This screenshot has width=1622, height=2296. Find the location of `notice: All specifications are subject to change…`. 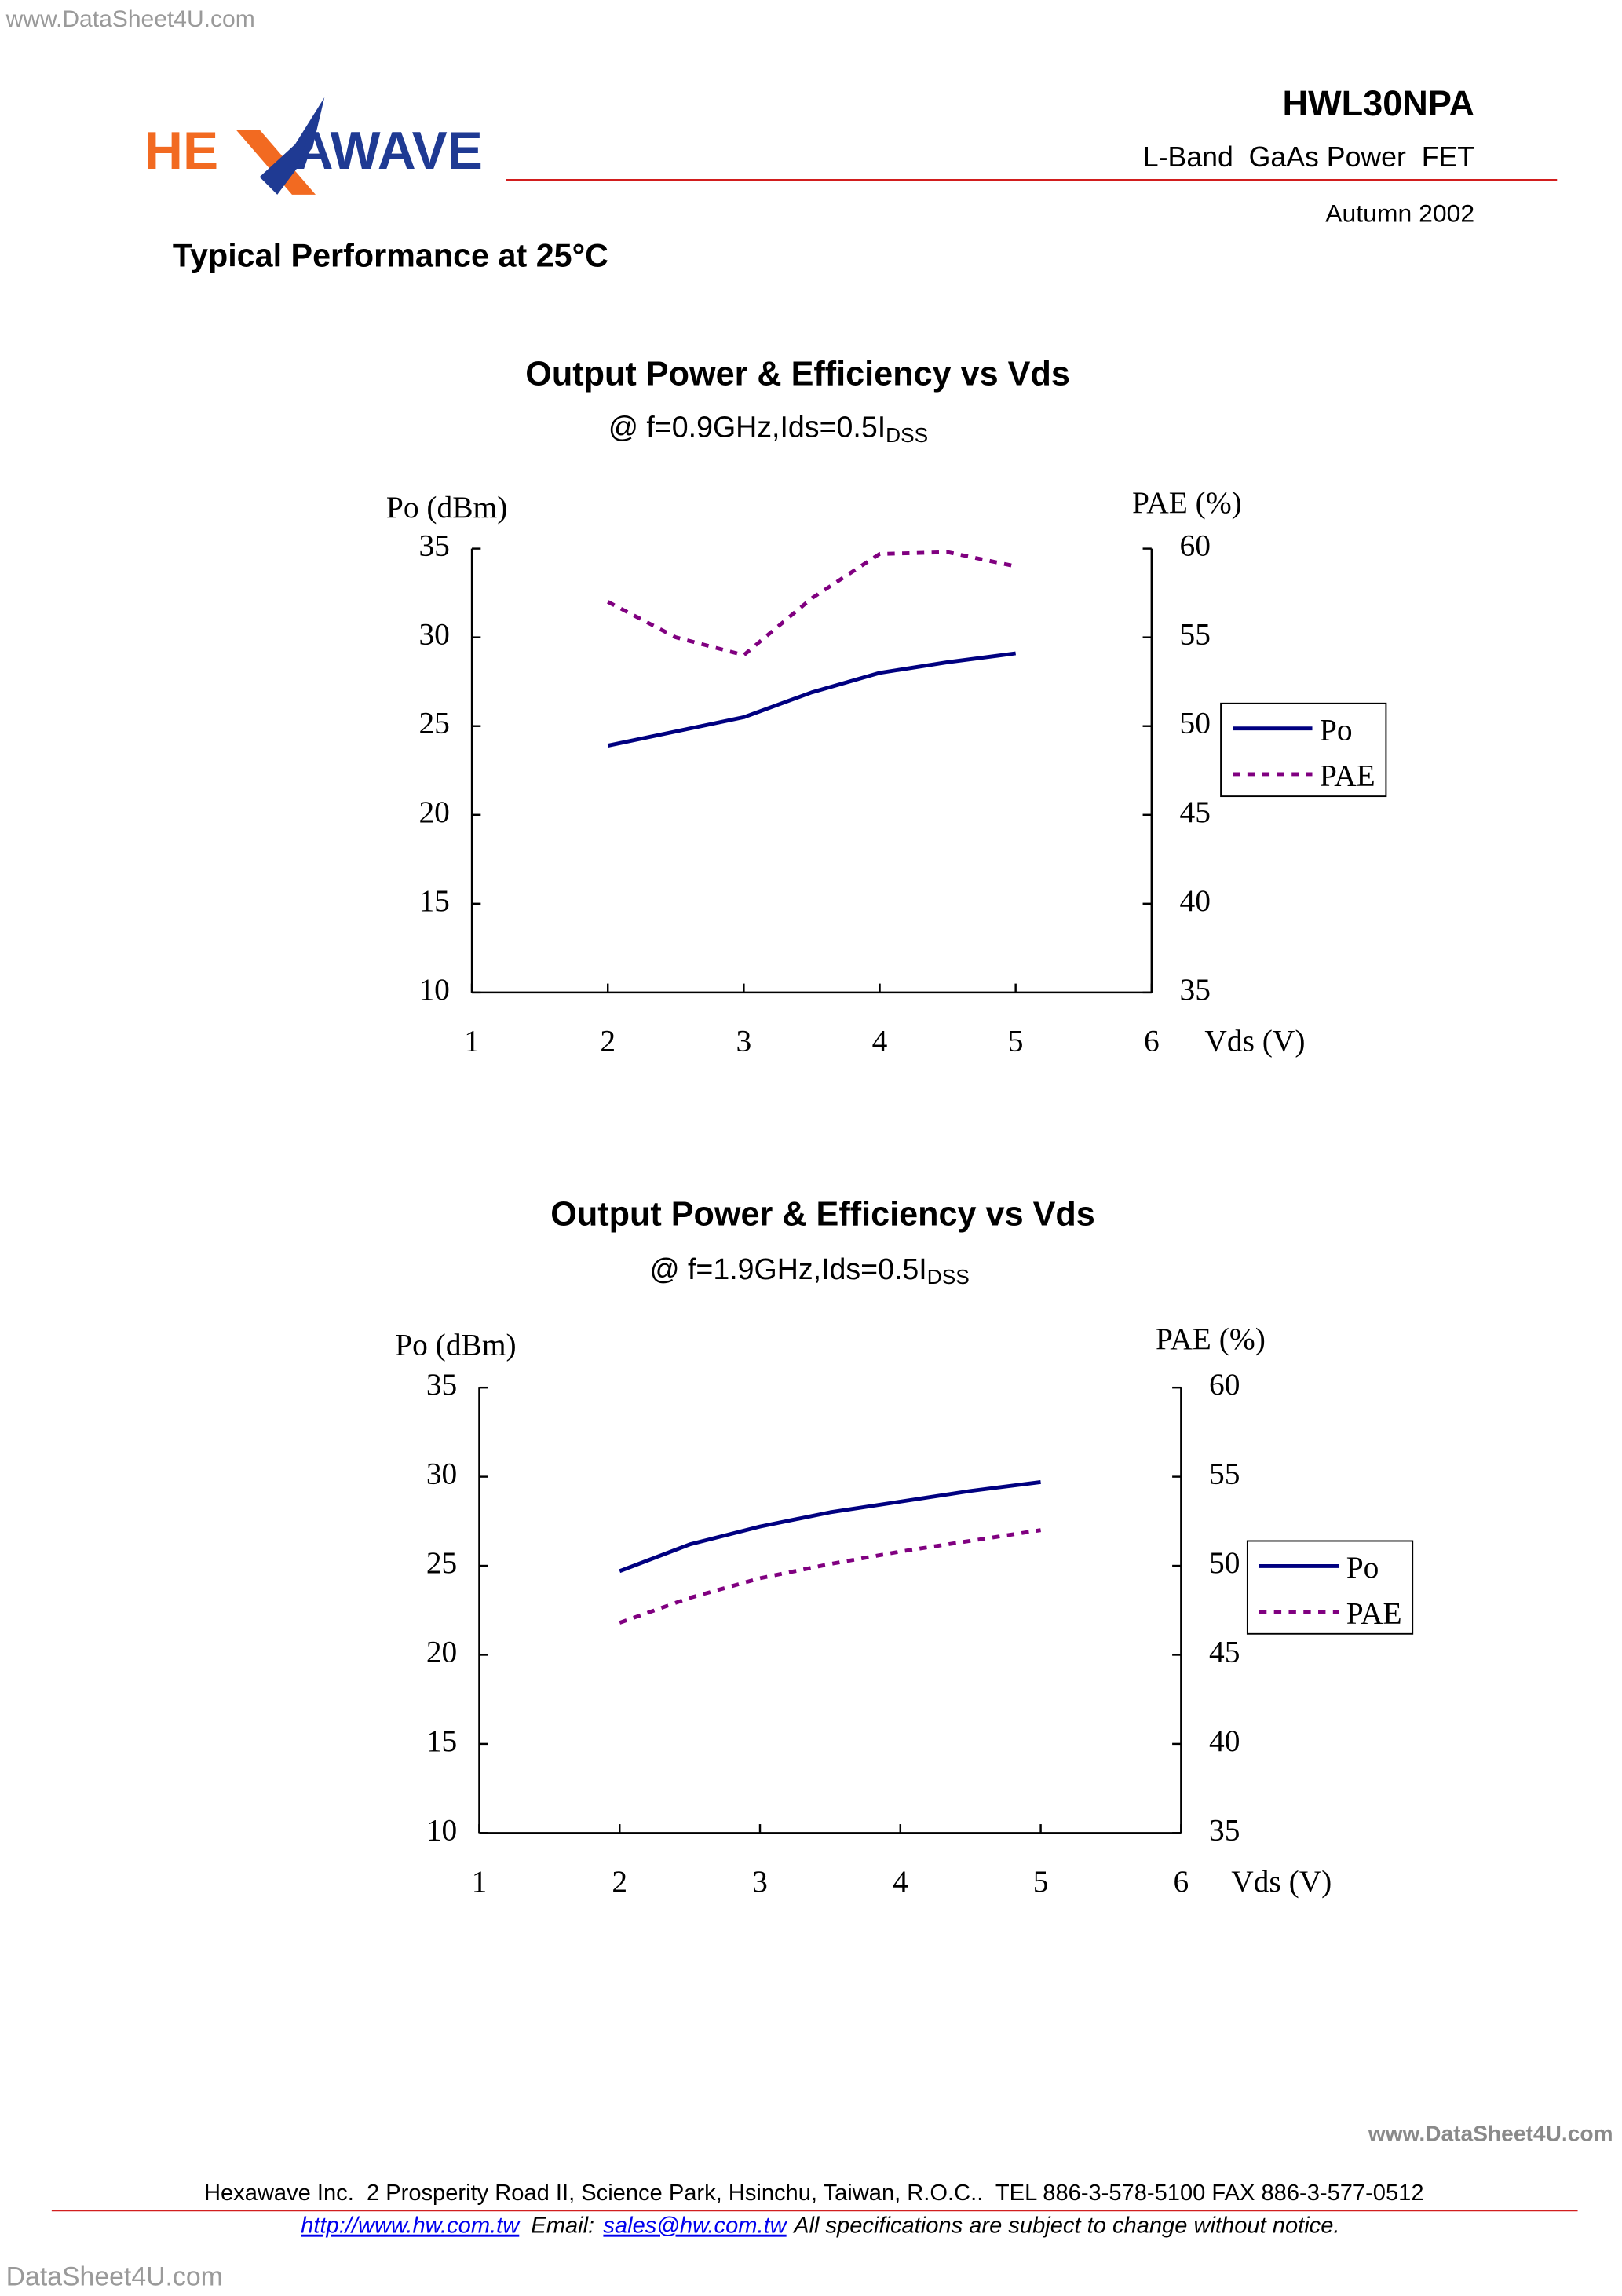

notice: All specifications are subject to change… is located at coordinates (1065, 2225).